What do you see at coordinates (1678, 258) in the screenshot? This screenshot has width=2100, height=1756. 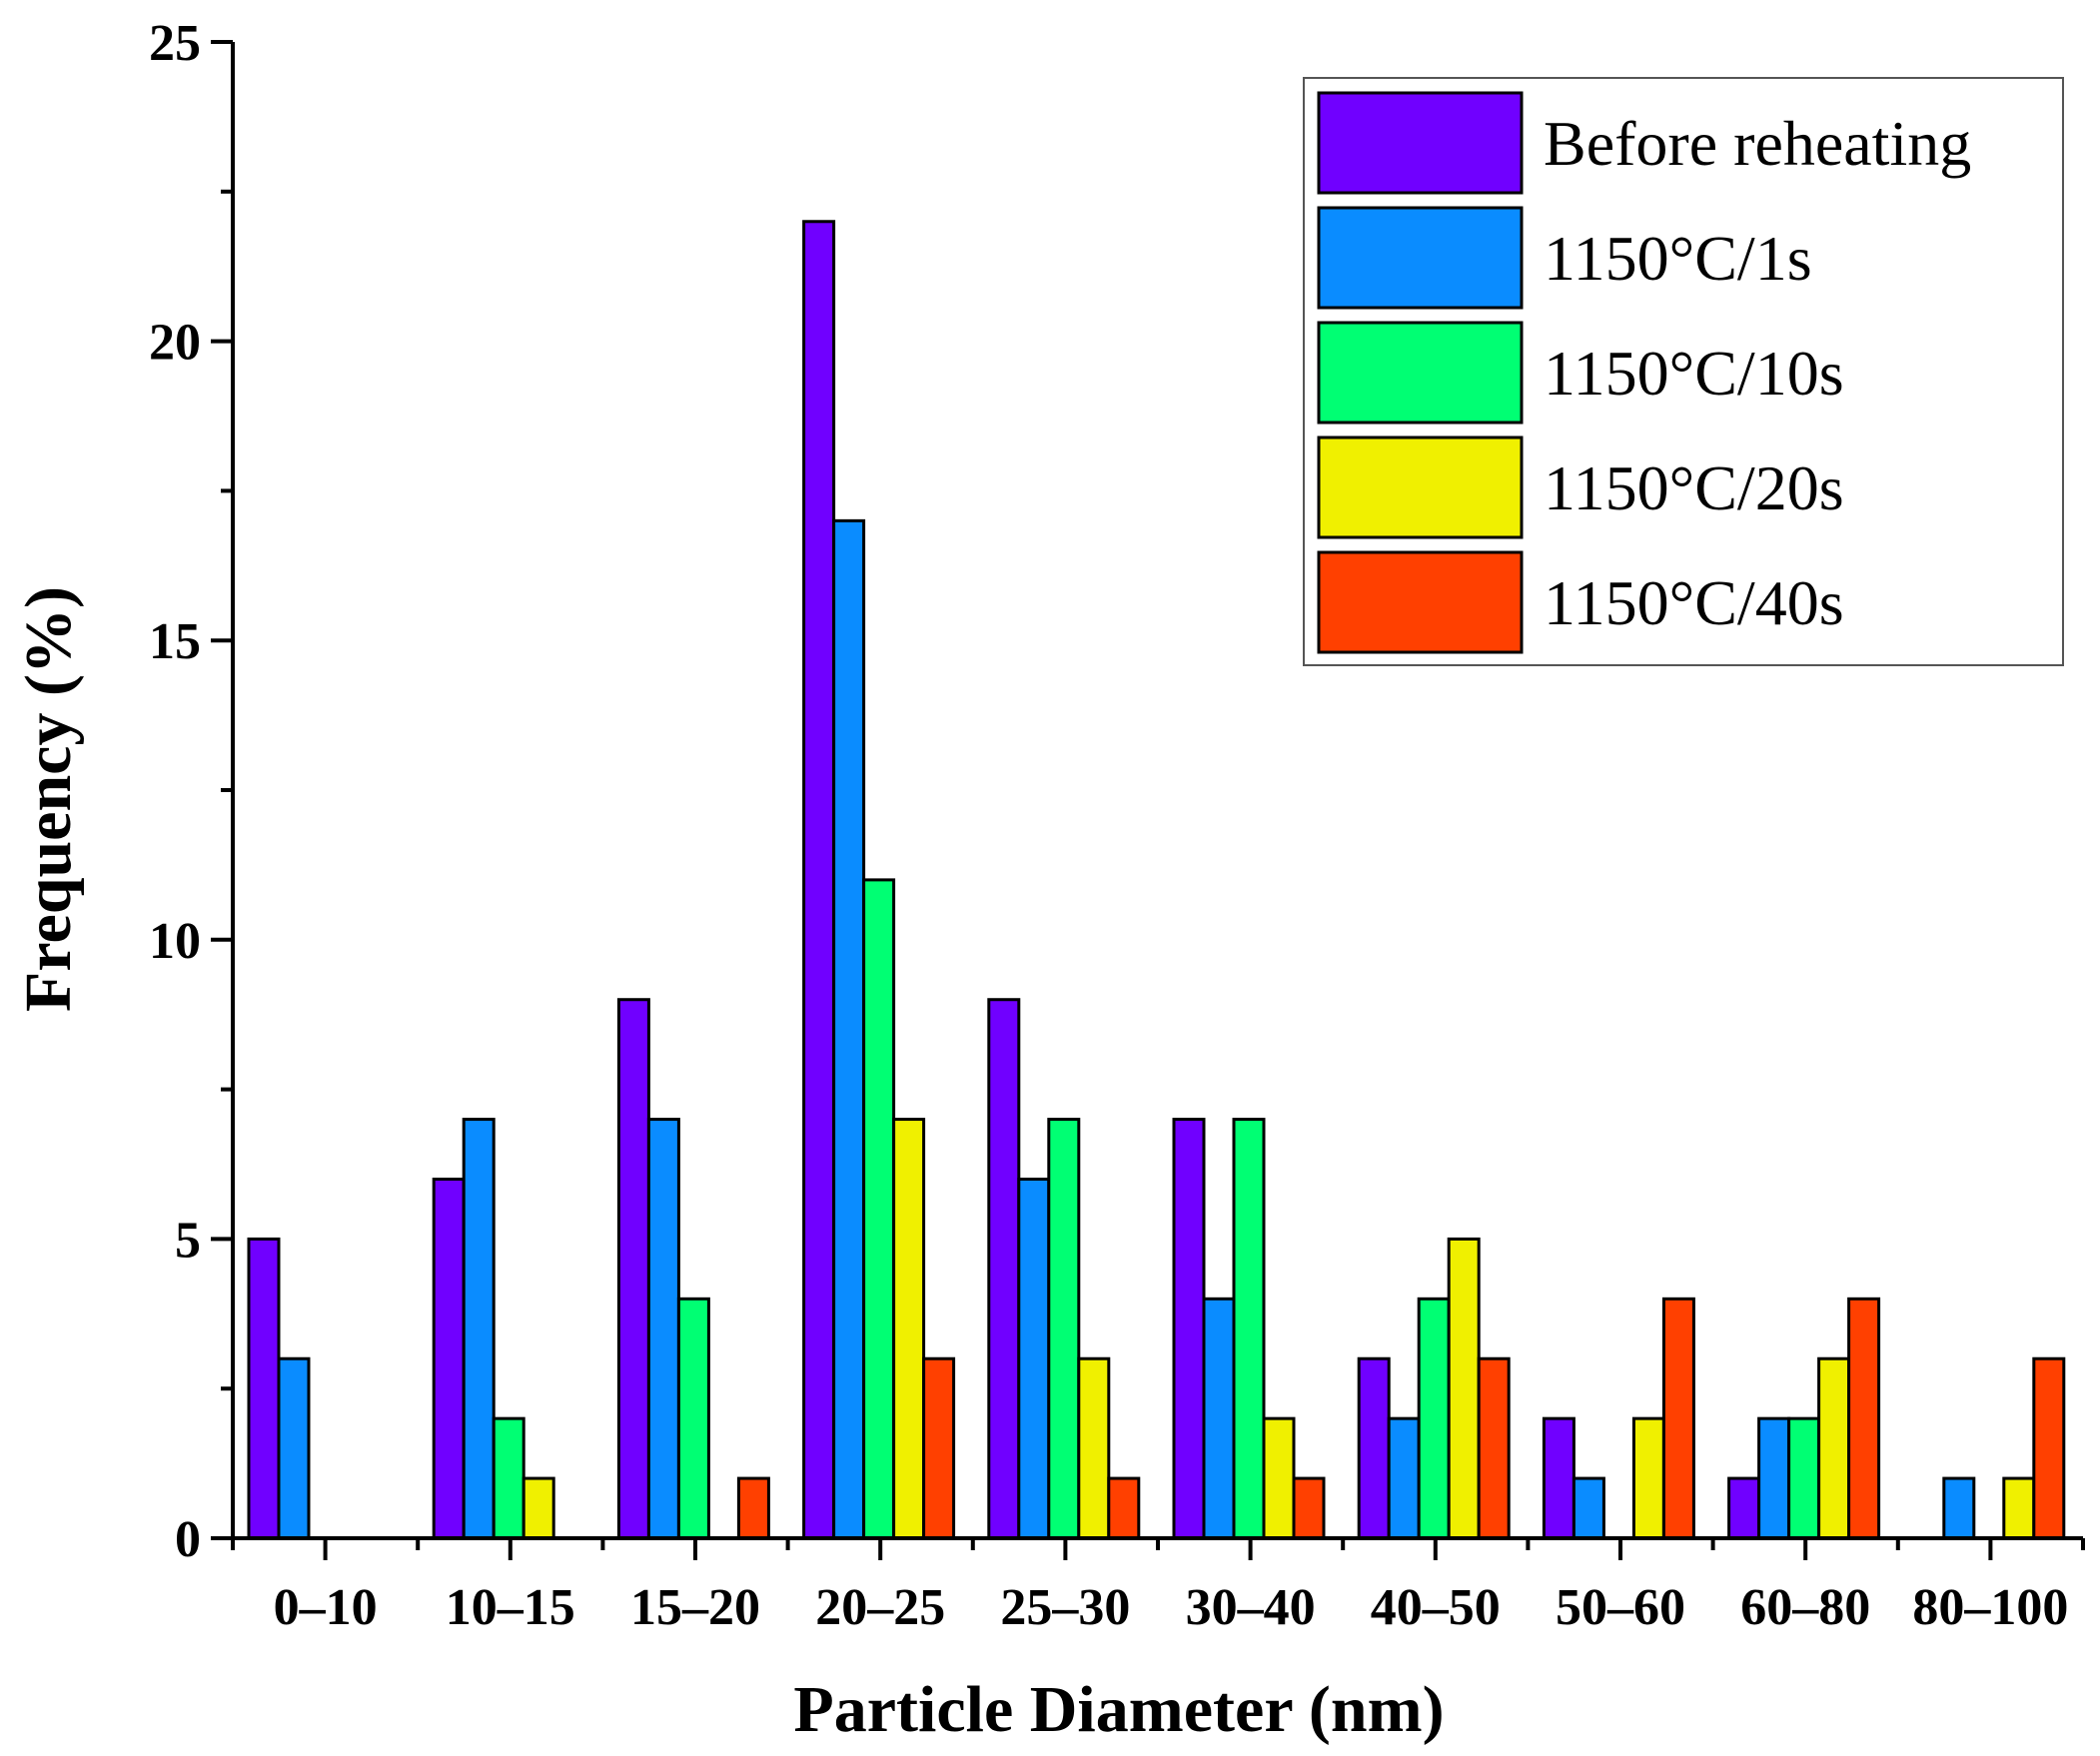 I see `legend-label-1: 1150°C/1s` at bounding box center [1678, 258].